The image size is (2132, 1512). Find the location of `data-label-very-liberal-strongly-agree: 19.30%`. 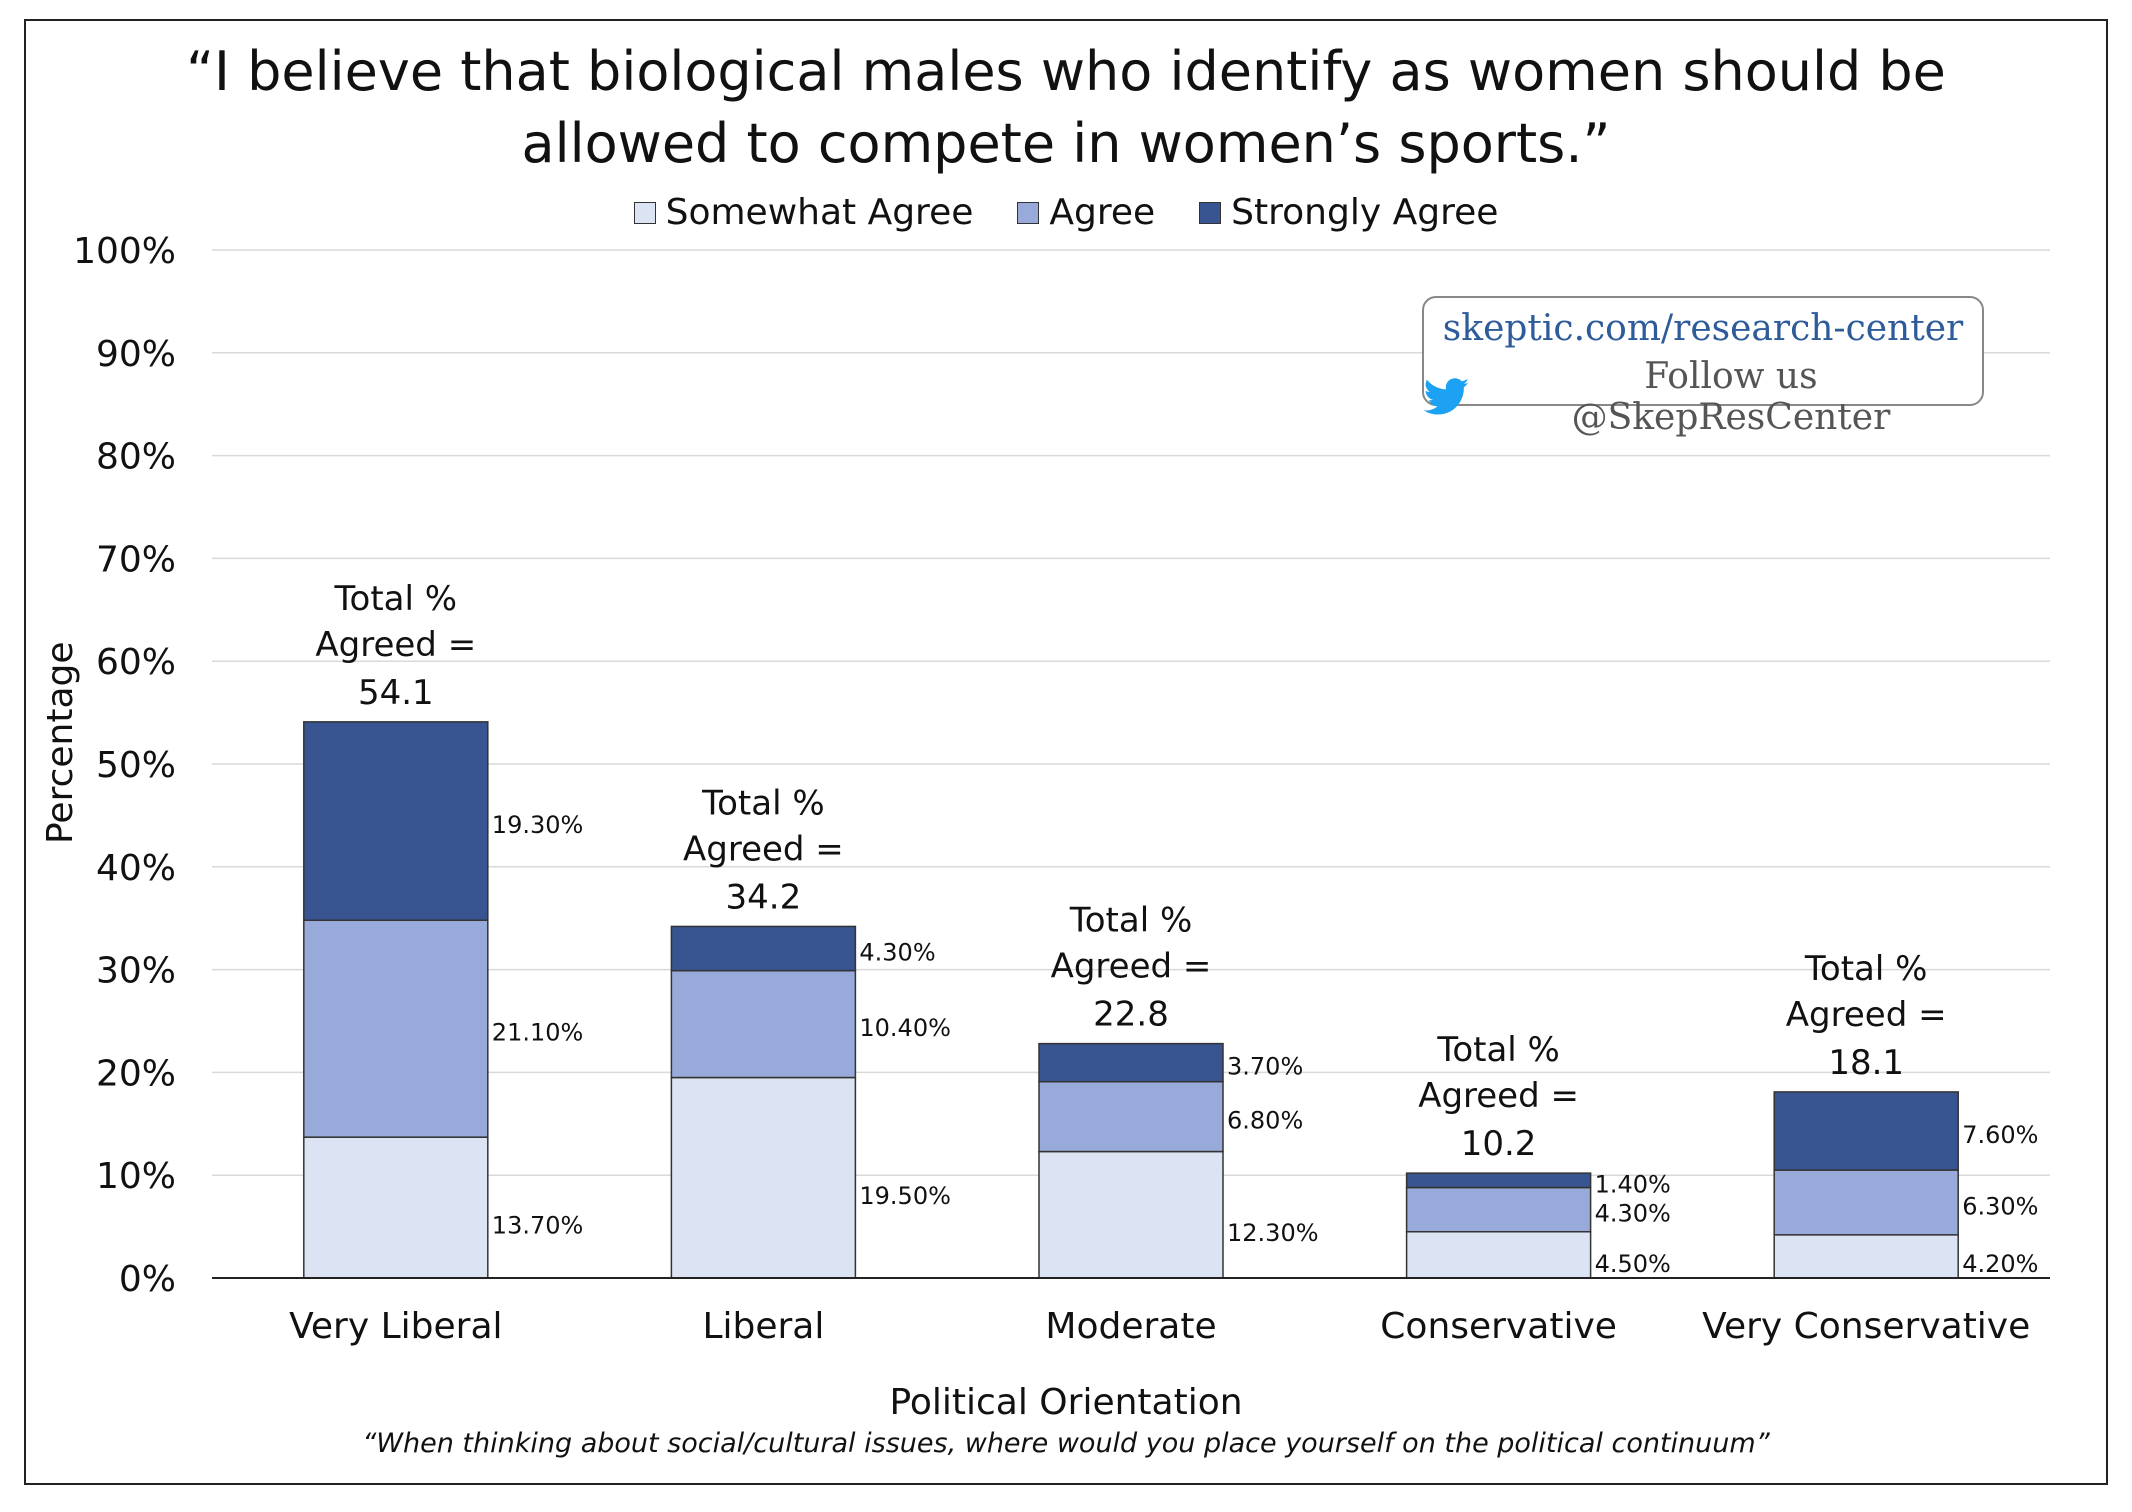

data-label-very-liberal-strongly-agree: 19.30% is located at coordinates (538, 825).